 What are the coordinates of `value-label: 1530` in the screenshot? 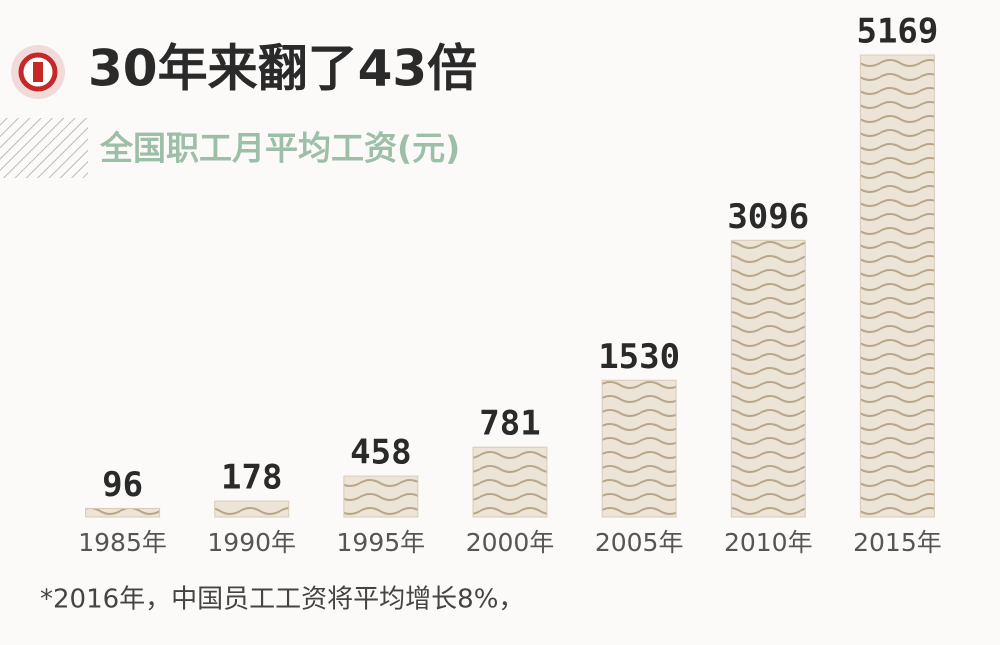 It's located at (639, 357).